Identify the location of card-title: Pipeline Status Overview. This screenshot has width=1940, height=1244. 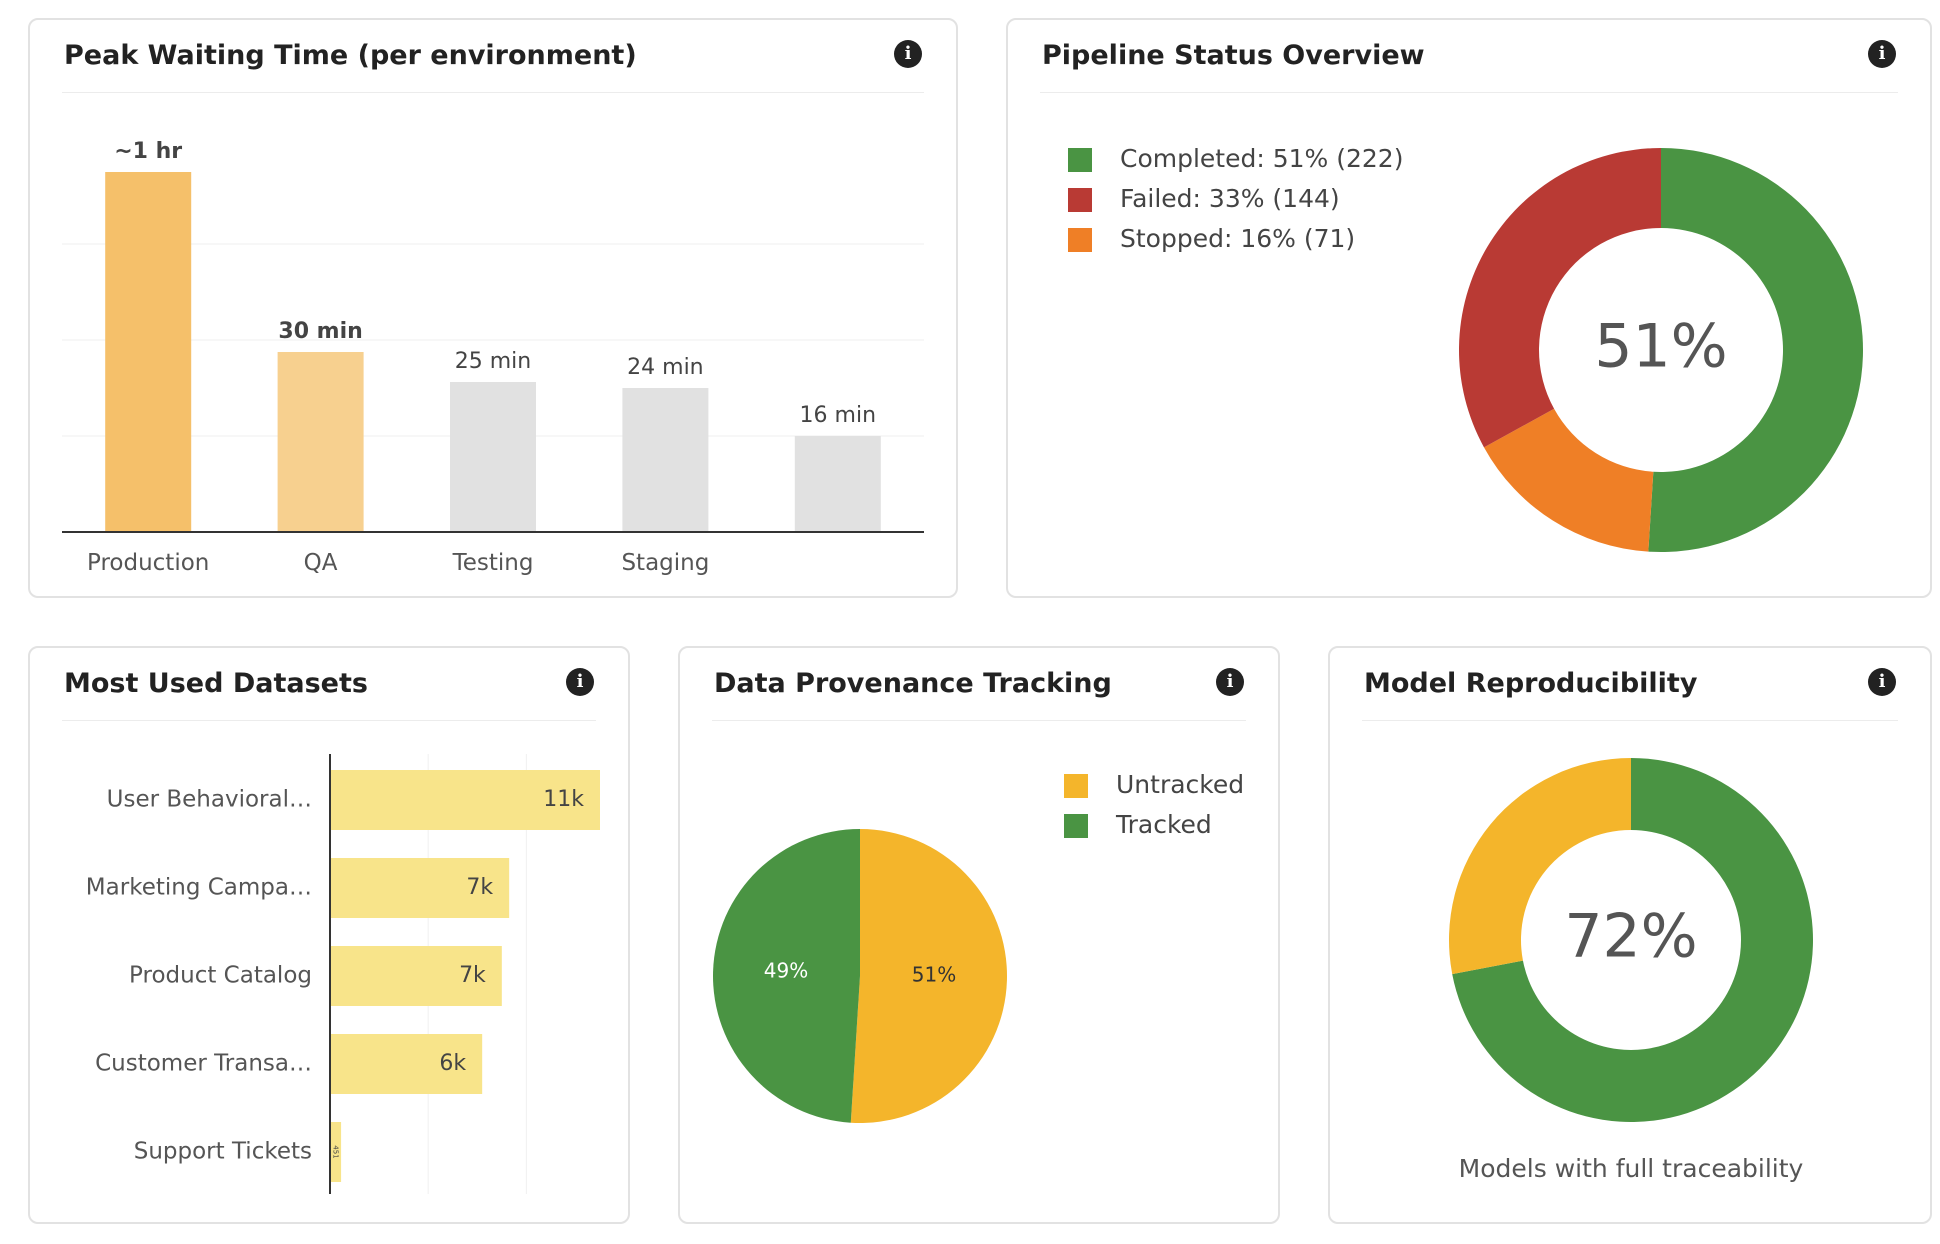
(1233, 55).